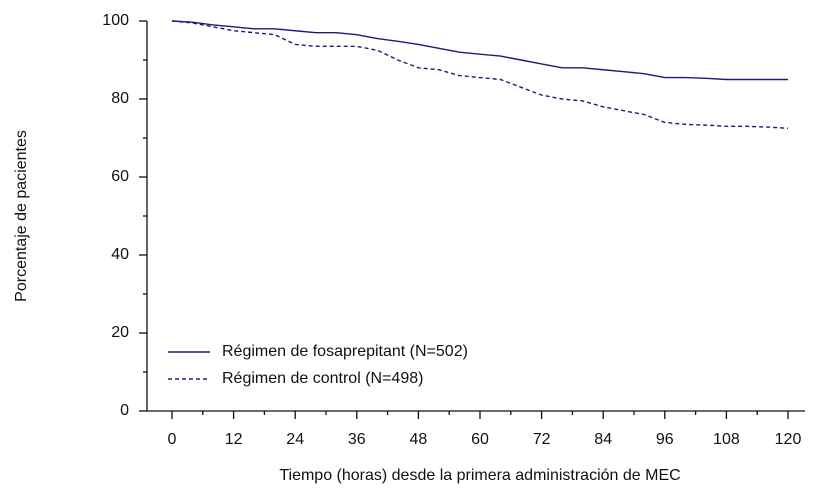 The width and height of the screenshot is (821, 489). What do you see at coordinates (115, 20) in the screenshot?
I see `y-tick-label: 100` at bounding box center [115, 20].